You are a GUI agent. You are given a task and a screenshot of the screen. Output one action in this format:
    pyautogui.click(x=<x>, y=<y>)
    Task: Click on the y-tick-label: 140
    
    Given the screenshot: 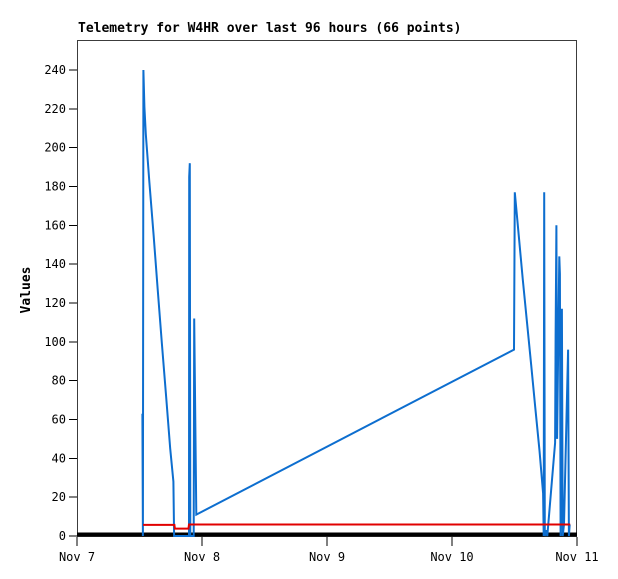 What is the action you would take?
    pyautogui.click(x=55, y=264)
    